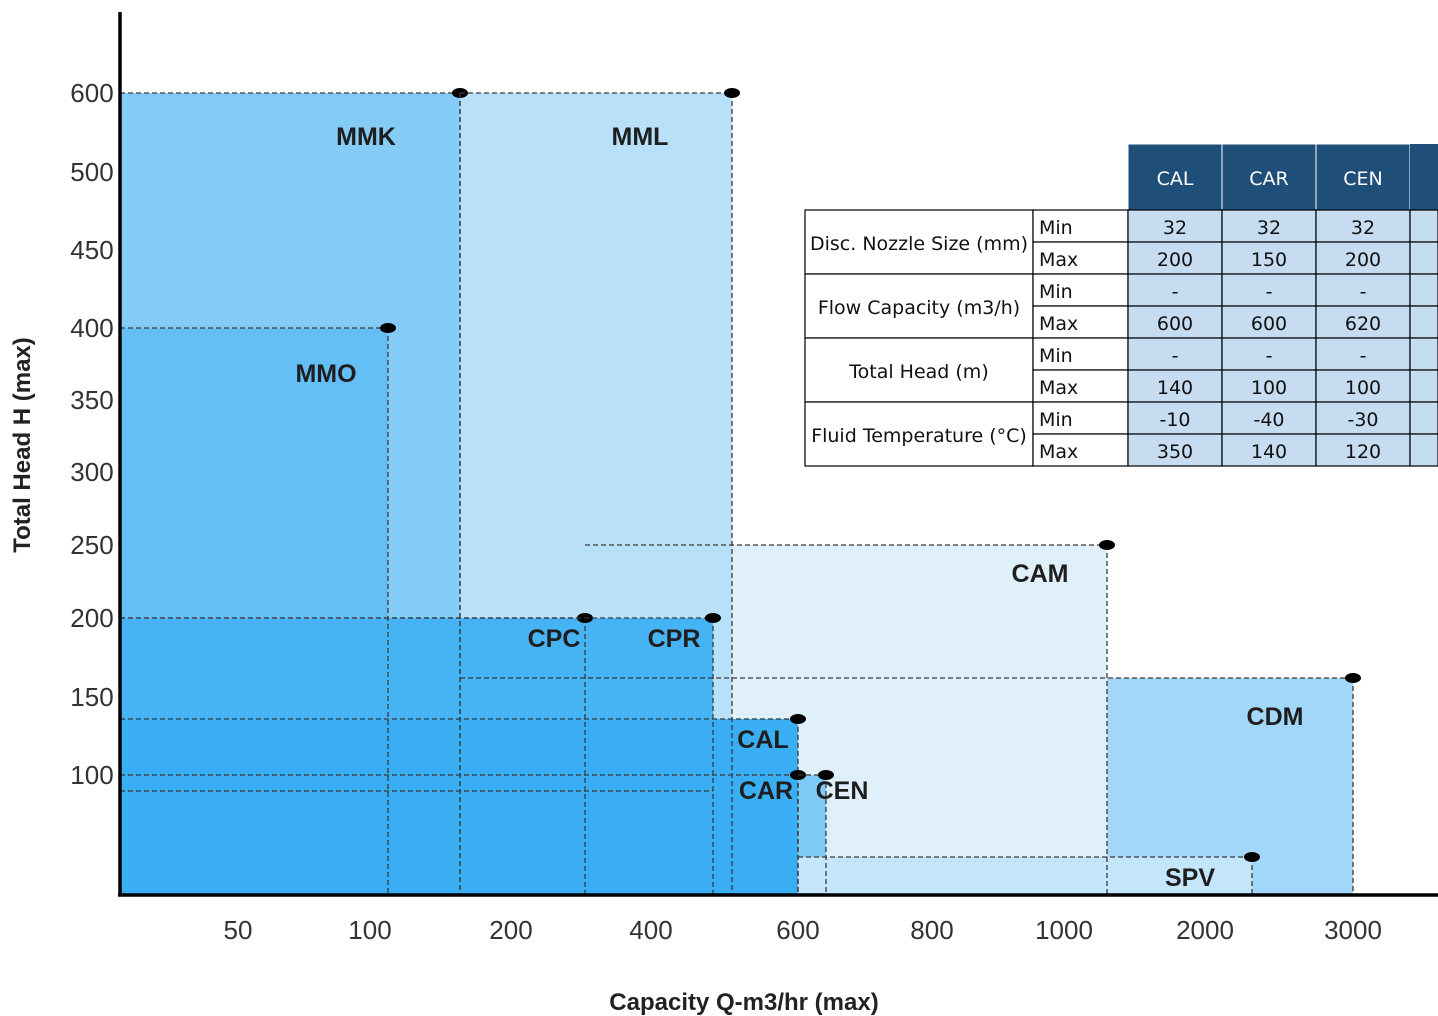  What do you see at coordinates (91, 697) in the screenshot?
I see `y-tick-label: 150` at bounding box center [91, 697].